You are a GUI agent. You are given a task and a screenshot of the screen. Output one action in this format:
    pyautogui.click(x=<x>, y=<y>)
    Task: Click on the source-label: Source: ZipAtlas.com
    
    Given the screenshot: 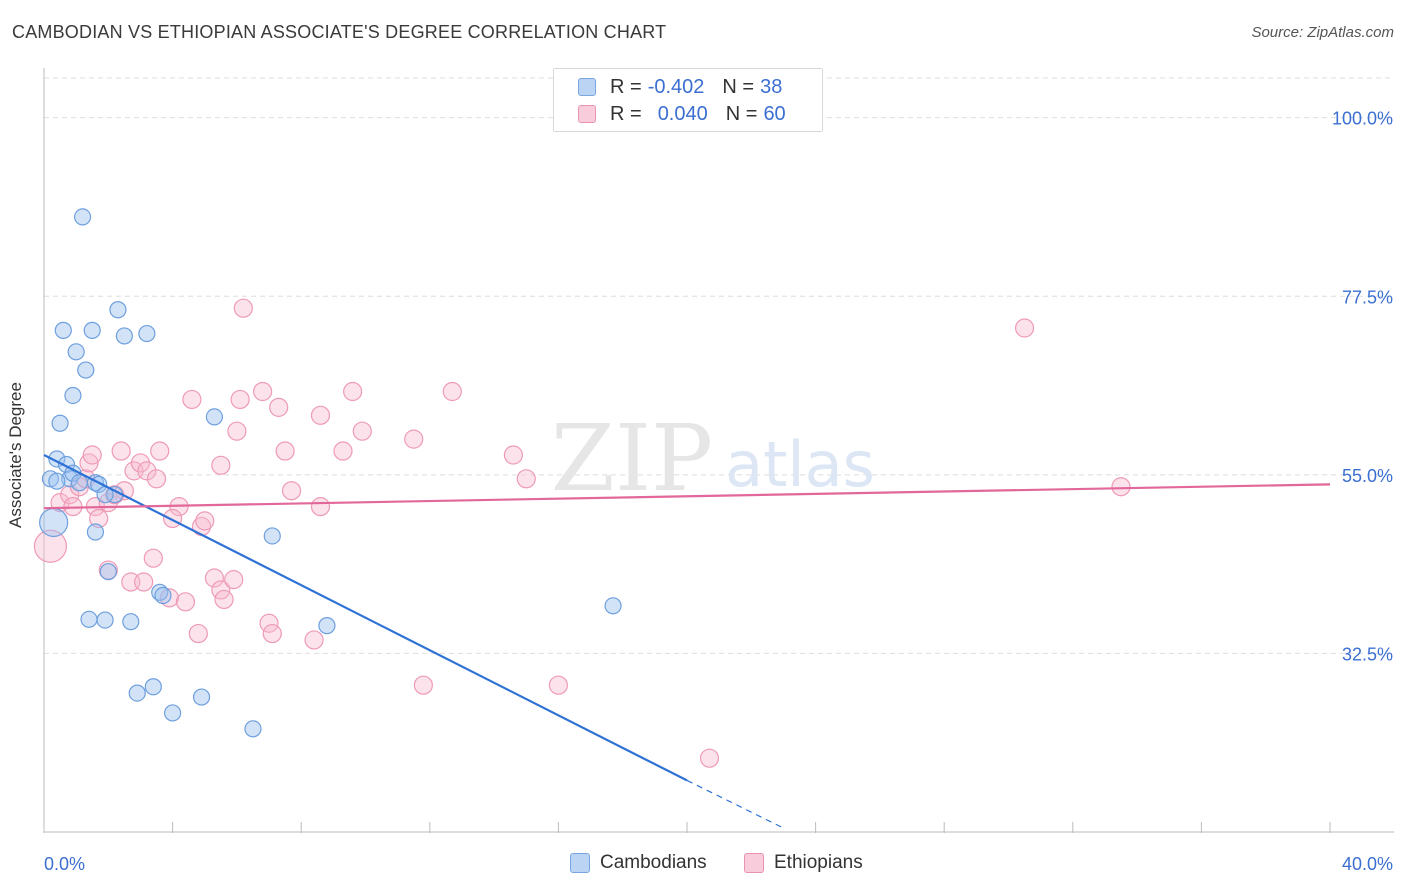 What is the action you would take?
    pyautogui.click(x=1322, y=32)
    